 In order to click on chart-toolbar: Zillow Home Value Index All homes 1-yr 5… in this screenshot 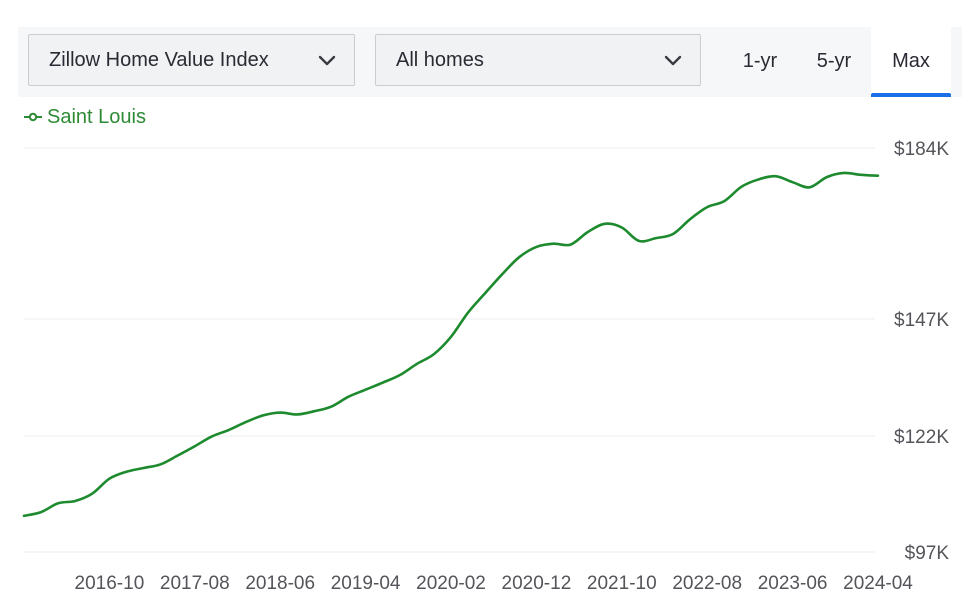, I will do `click(490, 62)`.